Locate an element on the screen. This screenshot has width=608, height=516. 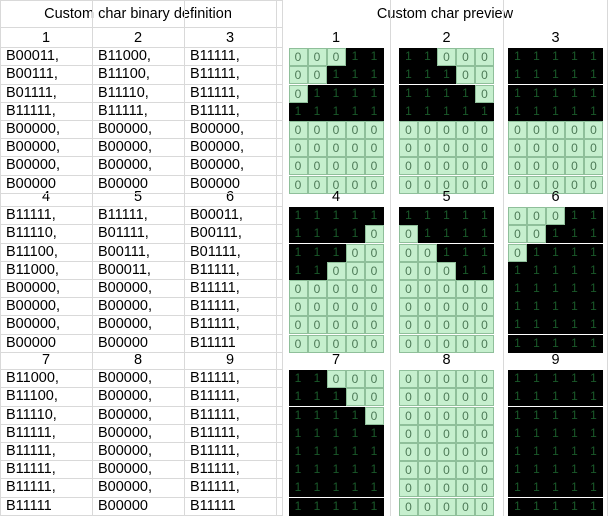
preview-number-label: 8 is located at coordinates (446, 360).